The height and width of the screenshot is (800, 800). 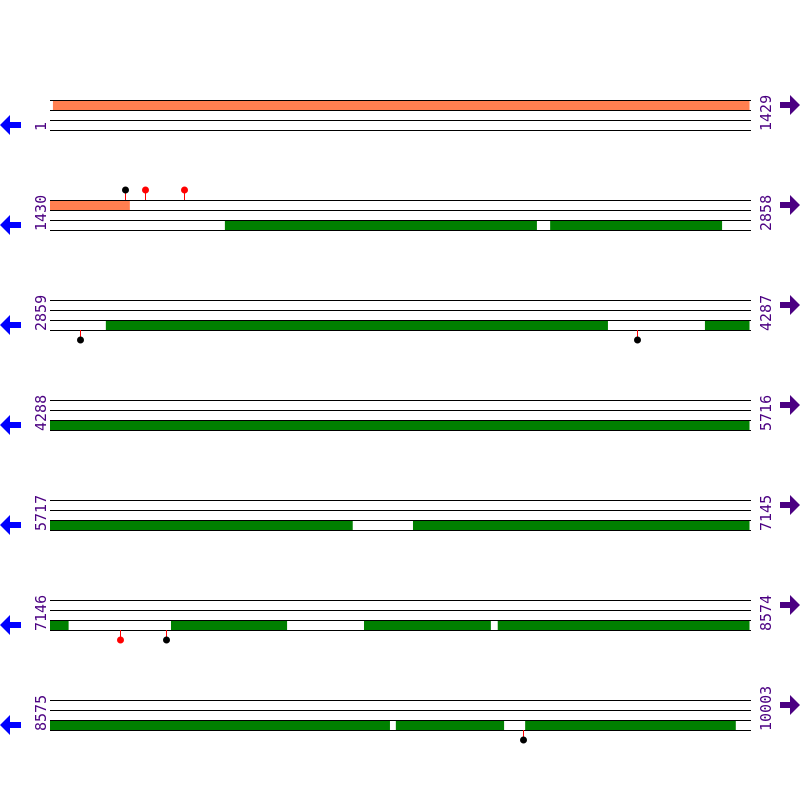 What do you see at coordinates (766, 213) in the screenshot?
I see `row-end-label: 2858` at bounding box center [766, 213].